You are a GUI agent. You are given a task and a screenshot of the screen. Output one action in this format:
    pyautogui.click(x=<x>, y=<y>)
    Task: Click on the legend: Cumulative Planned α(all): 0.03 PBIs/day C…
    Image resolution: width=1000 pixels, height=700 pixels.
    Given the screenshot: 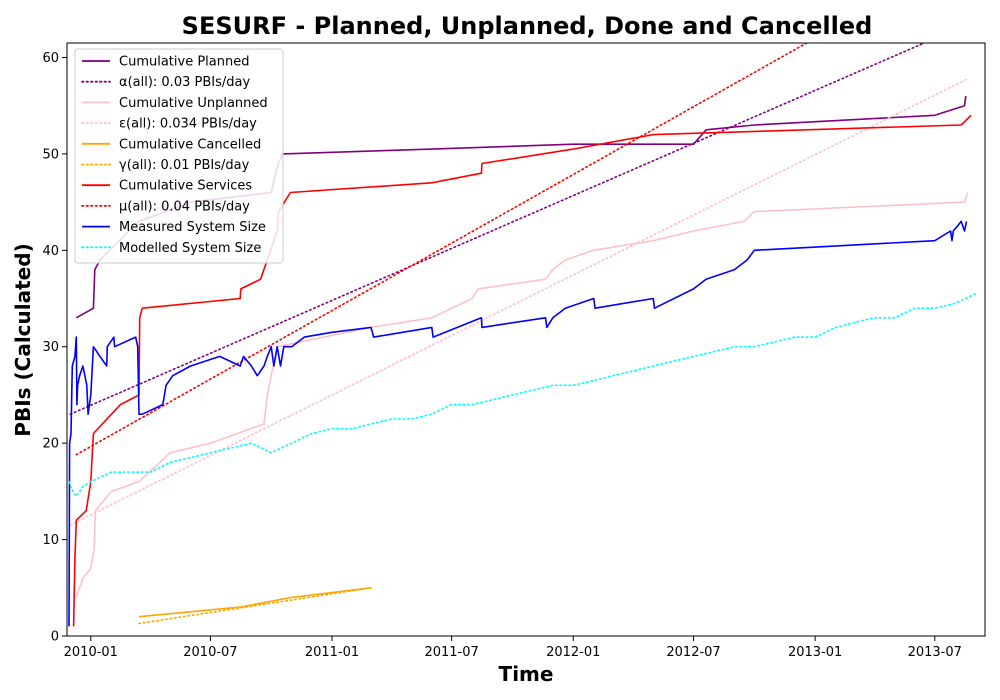 What is the action you would take?
    pyautogui.click(x=179, y=156)
    